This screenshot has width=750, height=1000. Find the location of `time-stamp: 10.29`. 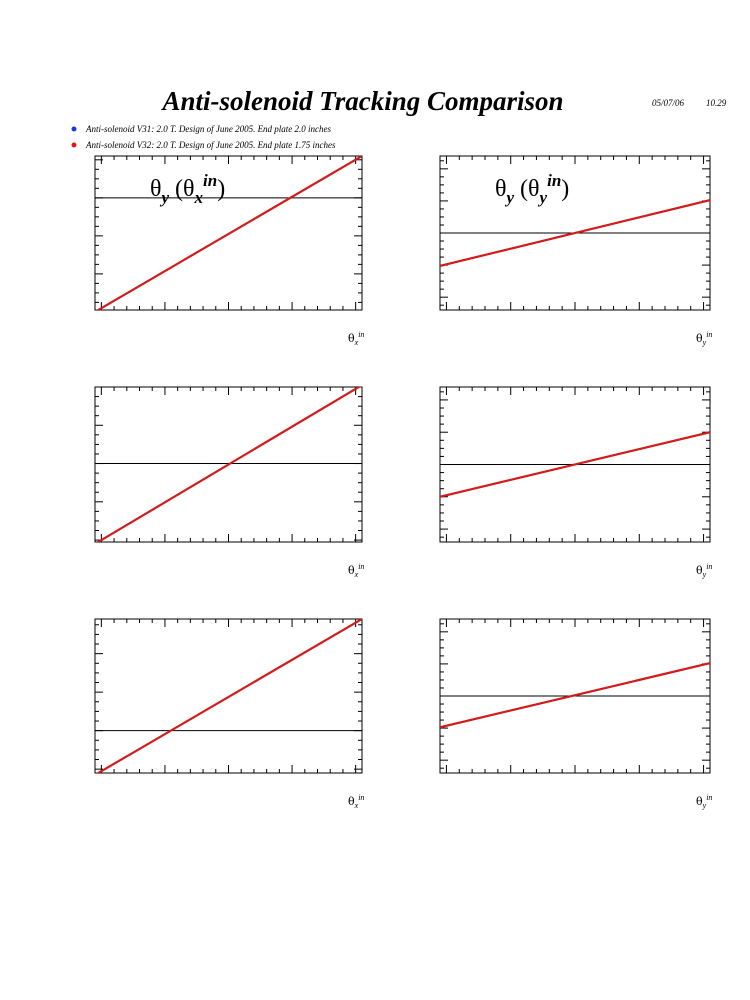

time-stamp: 10.29 is located at coordinates (716, 103).